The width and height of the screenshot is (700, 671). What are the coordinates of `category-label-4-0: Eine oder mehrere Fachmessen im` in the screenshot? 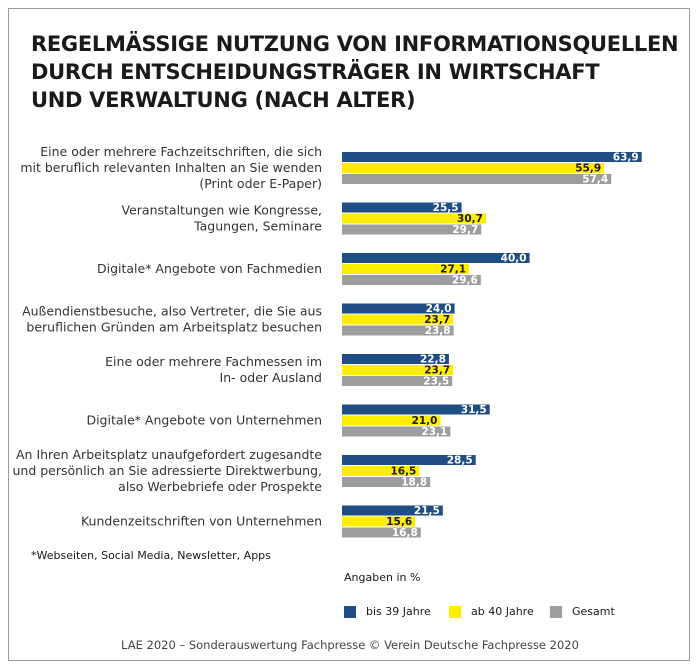 It's located at (213, 361).